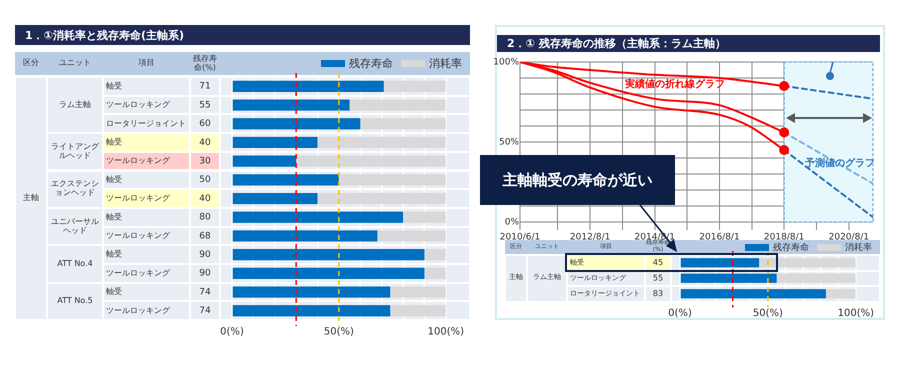 This screenshot has height=367, width=899. I want to click on text: ラム主軸, so click(75, 105).